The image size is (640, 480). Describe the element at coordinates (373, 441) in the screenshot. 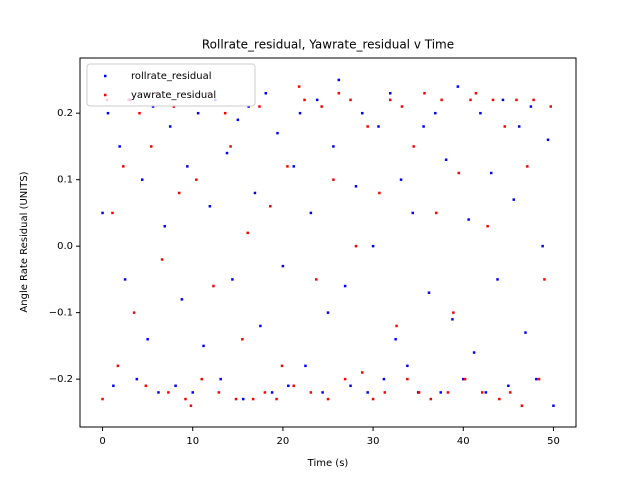

I see `x-tick-label: 30` at that location.